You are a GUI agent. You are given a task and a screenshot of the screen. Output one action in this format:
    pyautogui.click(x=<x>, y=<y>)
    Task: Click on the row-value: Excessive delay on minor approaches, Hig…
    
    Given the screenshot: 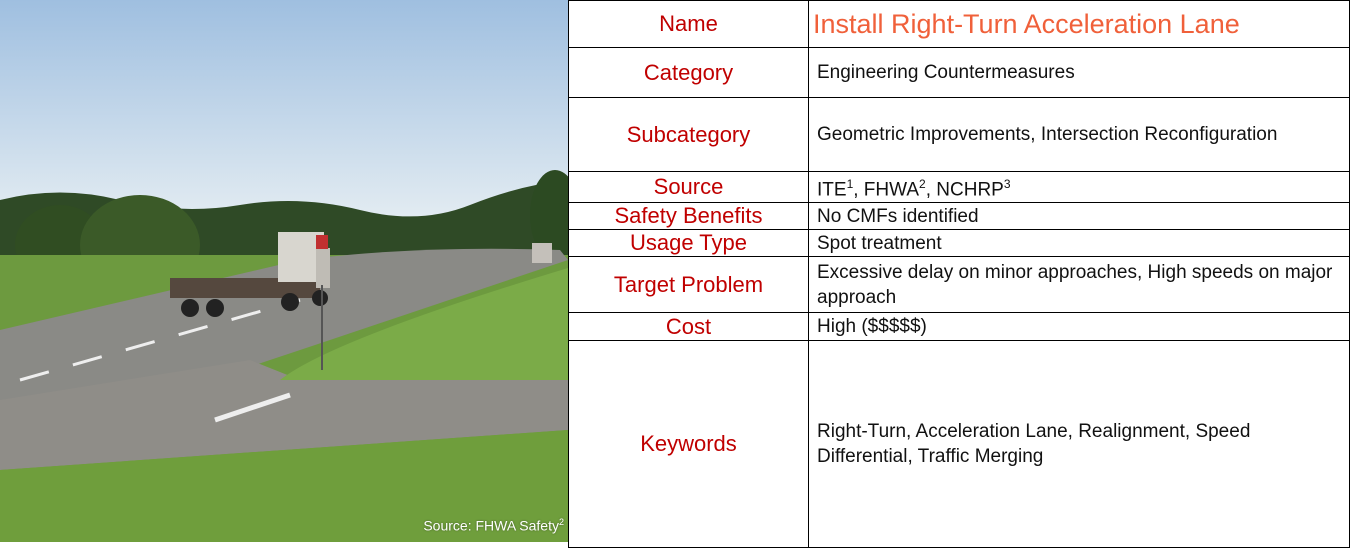 What is the action you would take?
    pyautogui.click(x=1079, y=285)
    